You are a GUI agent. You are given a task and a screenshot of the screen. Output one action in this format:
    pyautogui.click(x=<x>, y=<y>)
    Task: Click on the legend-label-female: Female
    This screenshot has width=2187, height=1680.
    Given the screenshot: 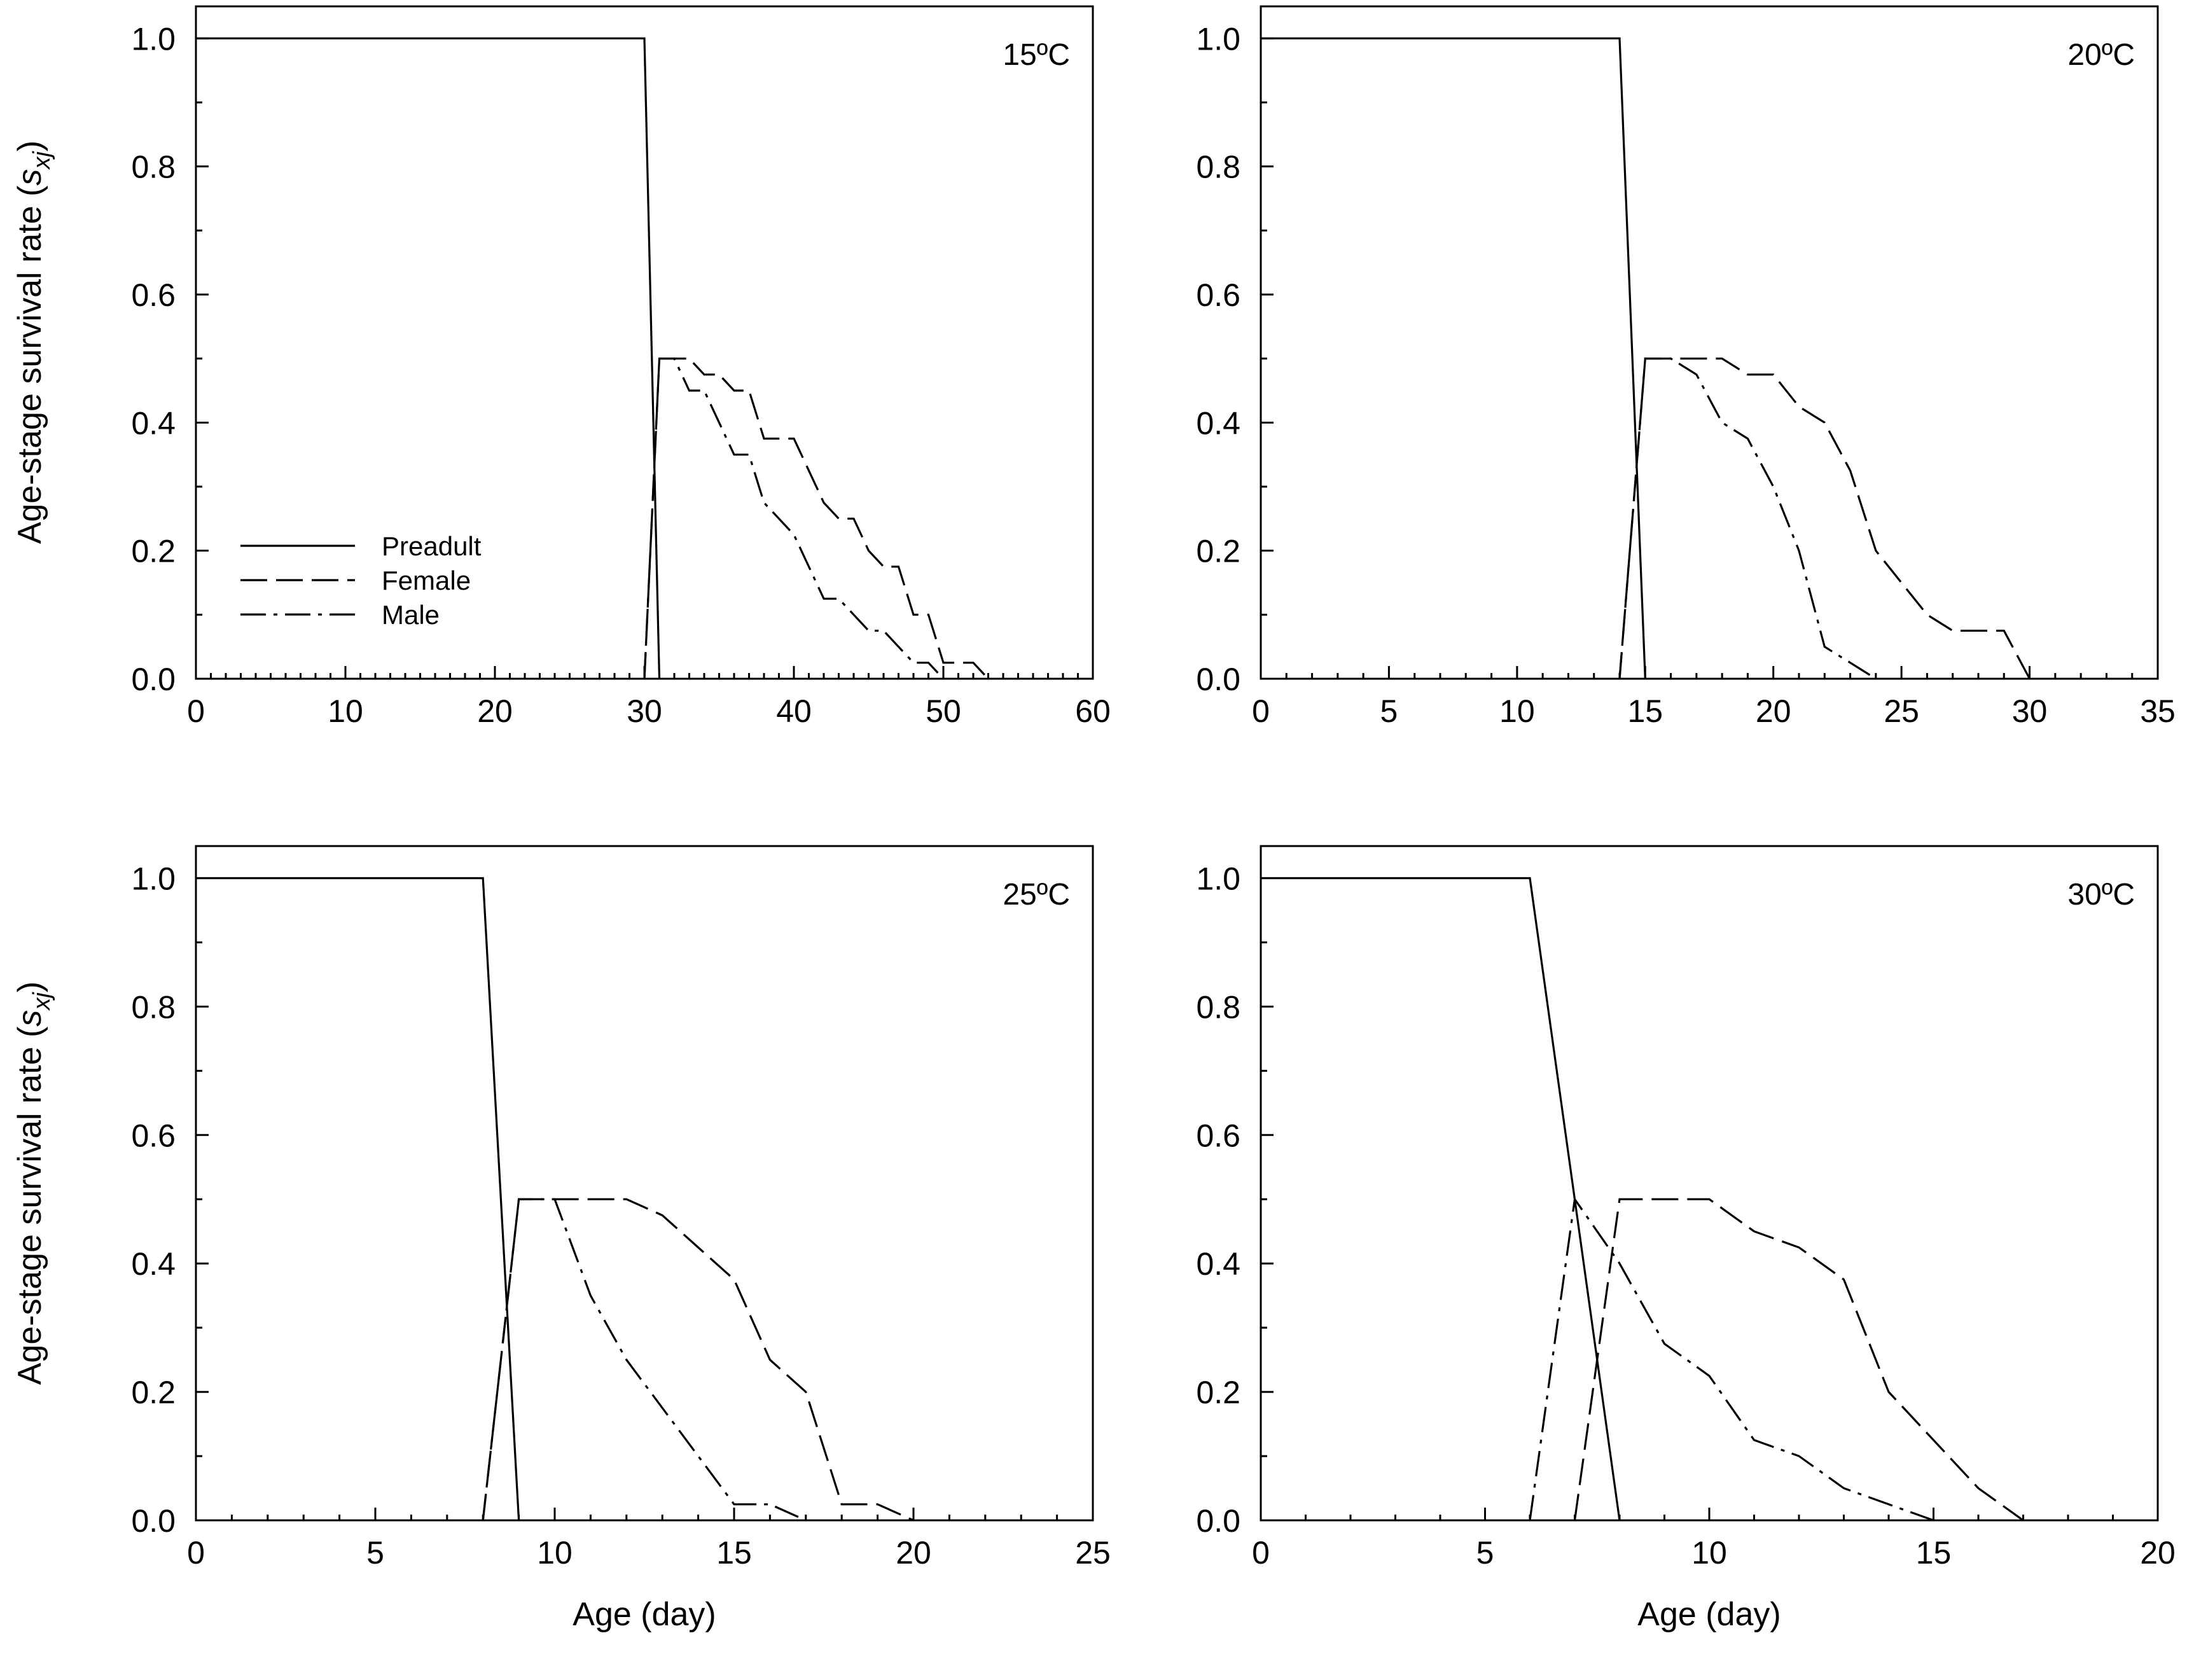 What is the action you would take?
    pyautogui.click(x=426, y=580)
    